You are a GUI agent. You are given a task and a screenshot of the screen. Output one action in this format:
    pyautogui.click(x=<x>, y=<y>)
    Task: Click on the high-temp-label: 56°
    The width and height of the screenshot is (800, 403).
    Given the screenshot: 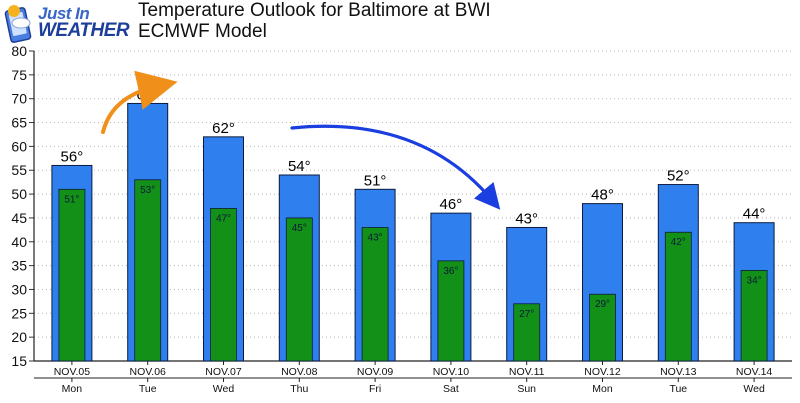 What is the action you would take?
    pyautogui.click(x=72, y=156)
    